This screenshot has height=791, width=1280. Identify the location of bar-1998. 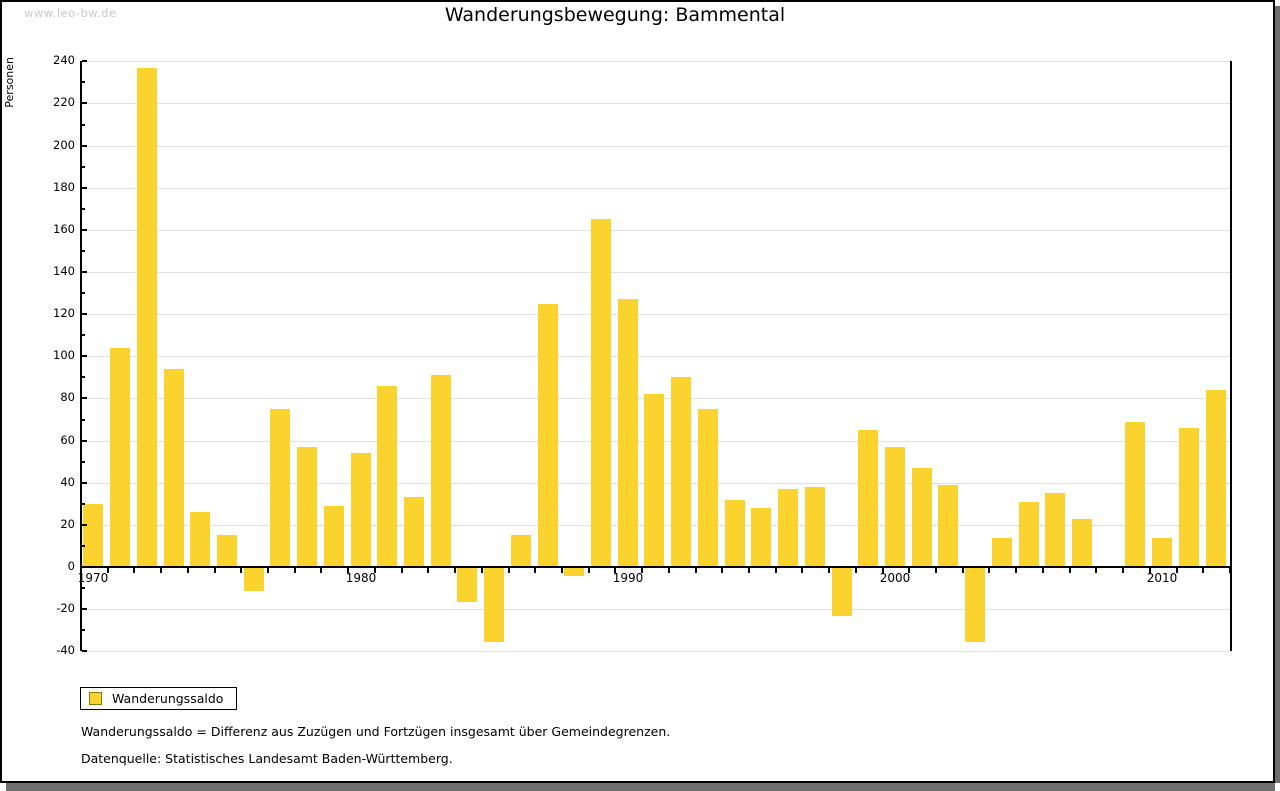
(842, 592).